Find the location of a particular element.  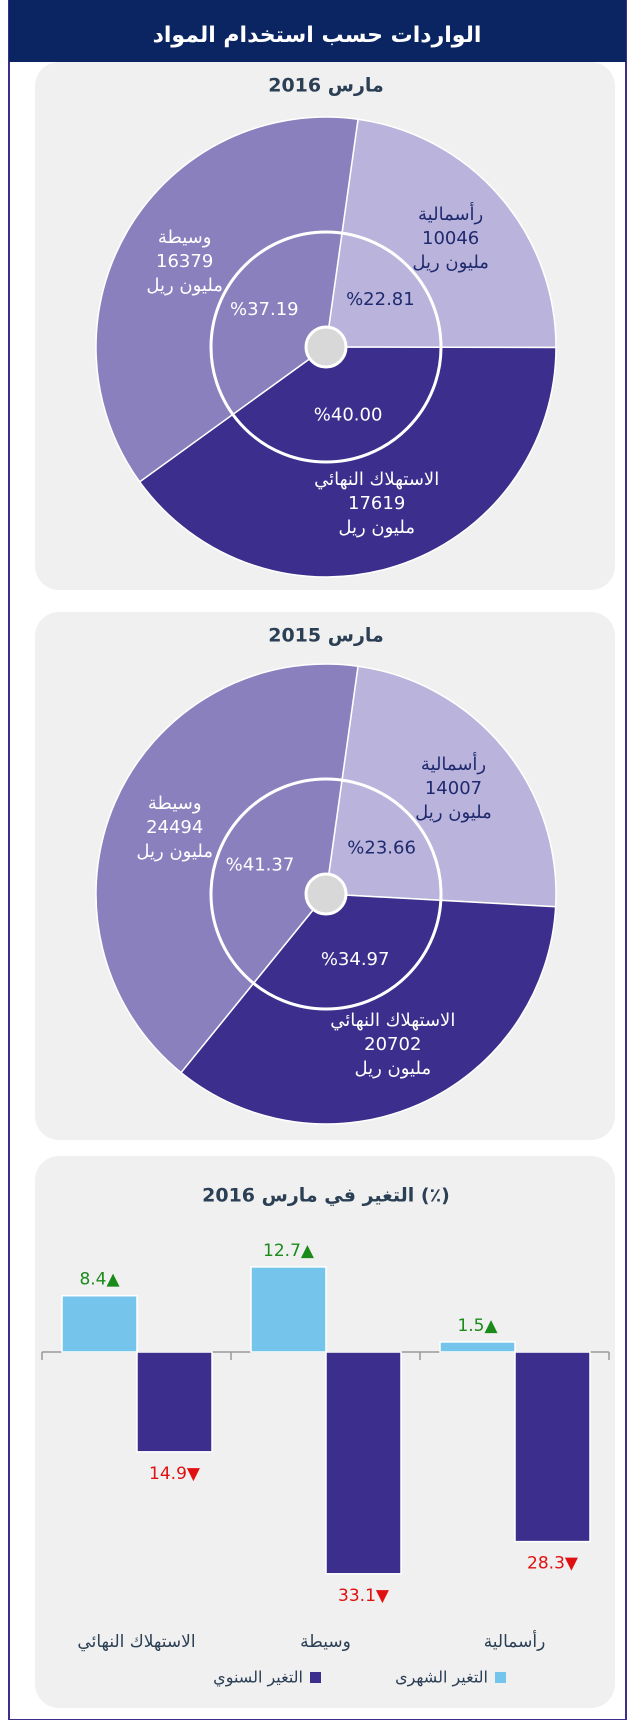

share-label: %23.66 is located at coordinates (381, 847).